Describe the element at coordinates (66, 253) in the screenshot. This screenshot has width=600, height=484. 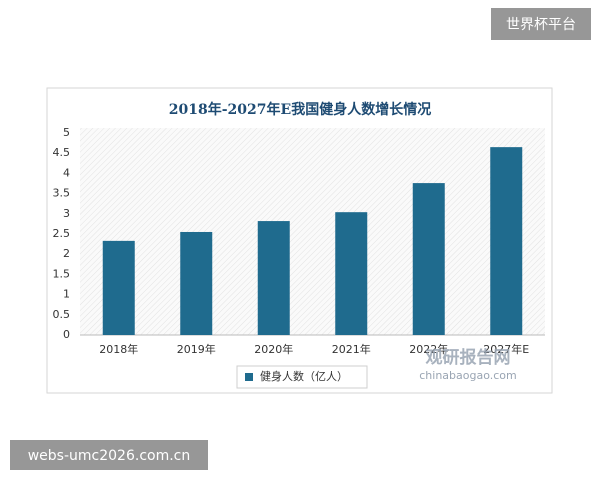
I see `y-tick-label: 2` at that location.